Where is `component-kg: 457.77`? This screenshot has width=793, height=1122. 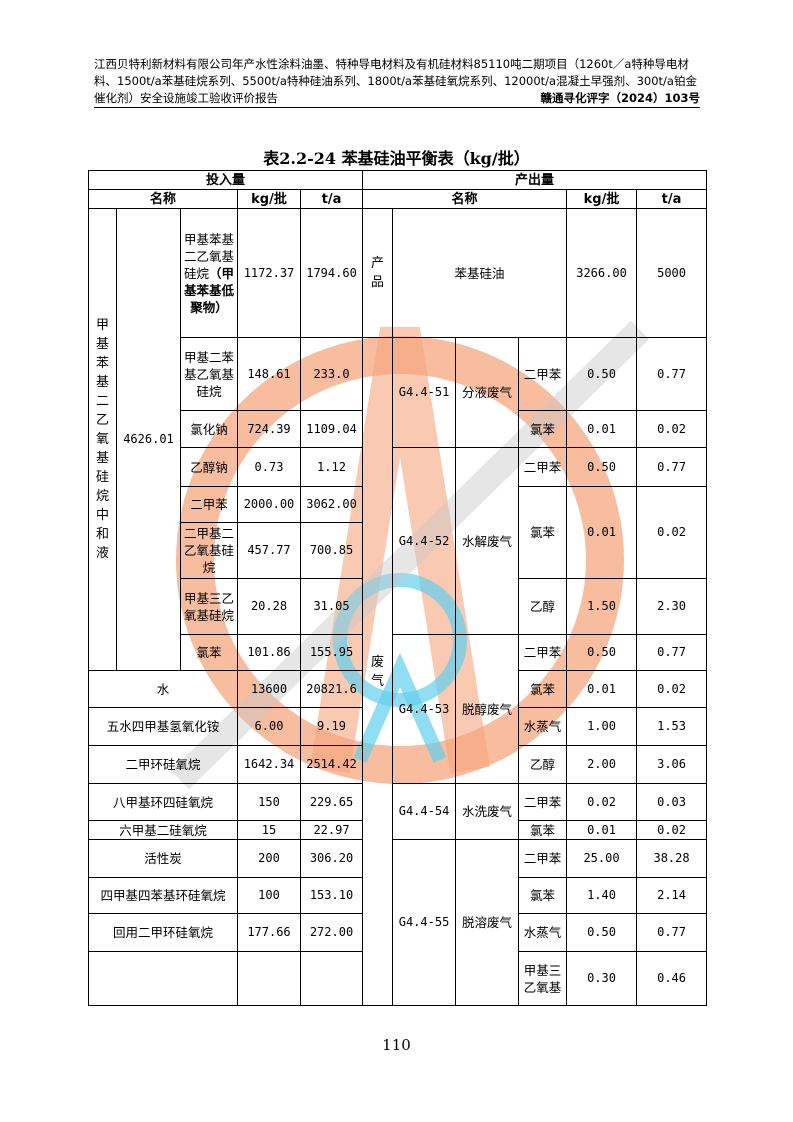 component-kg: 457.77 is located at coordinates (269, 550).